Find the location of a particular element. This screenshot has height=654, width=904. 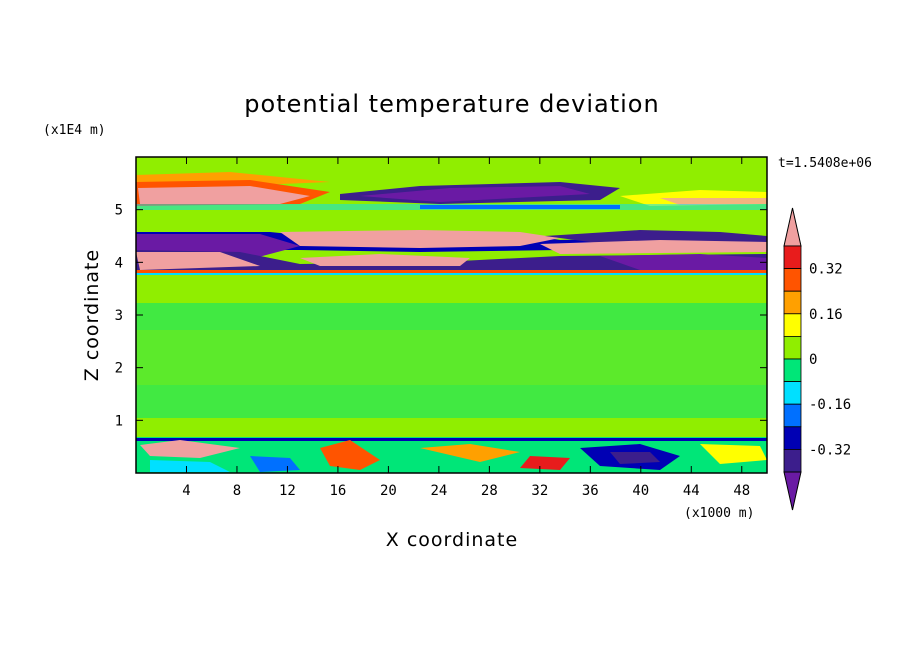

x-tick-label: 8 is located at coordinates (237, 491).